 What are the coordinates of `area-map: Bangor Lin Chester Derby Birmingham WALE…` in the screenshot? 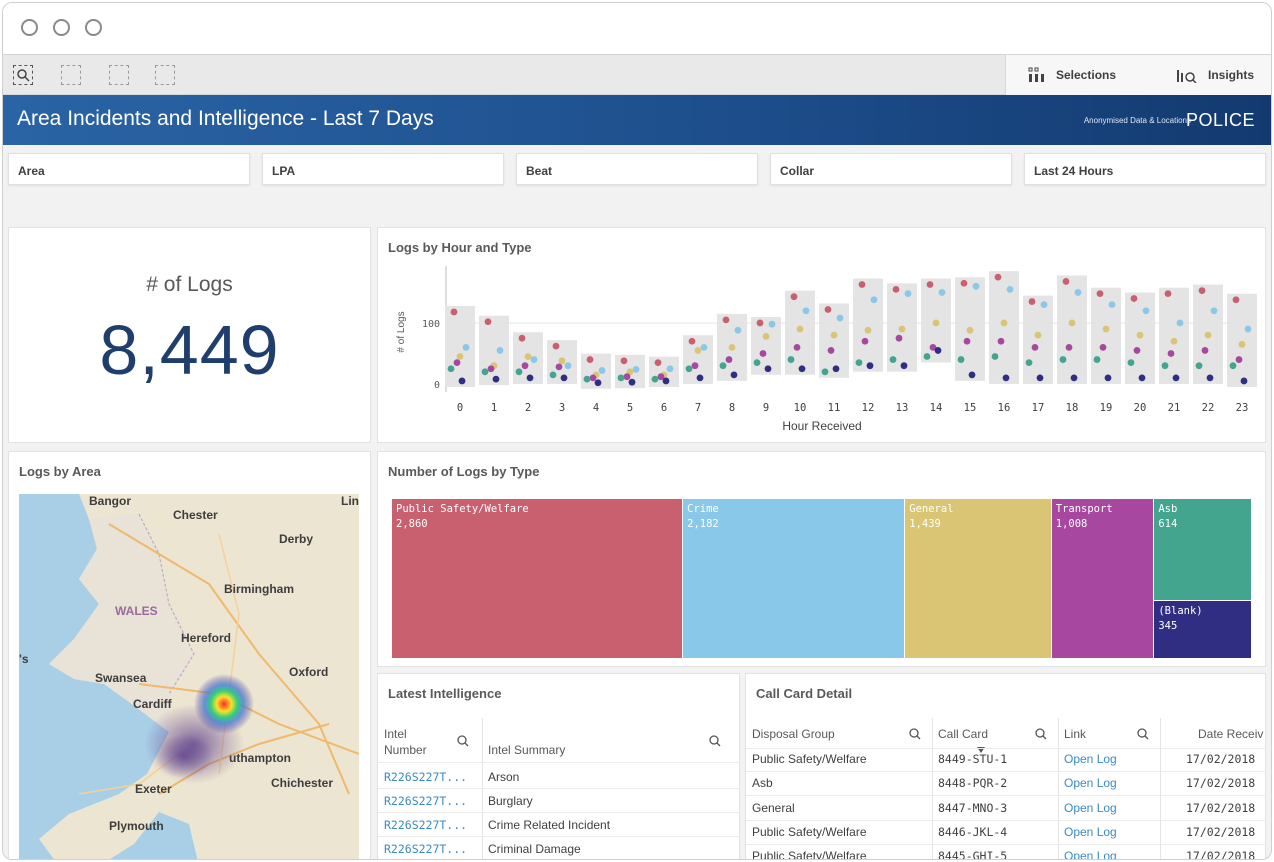 It's located at (189, 676).